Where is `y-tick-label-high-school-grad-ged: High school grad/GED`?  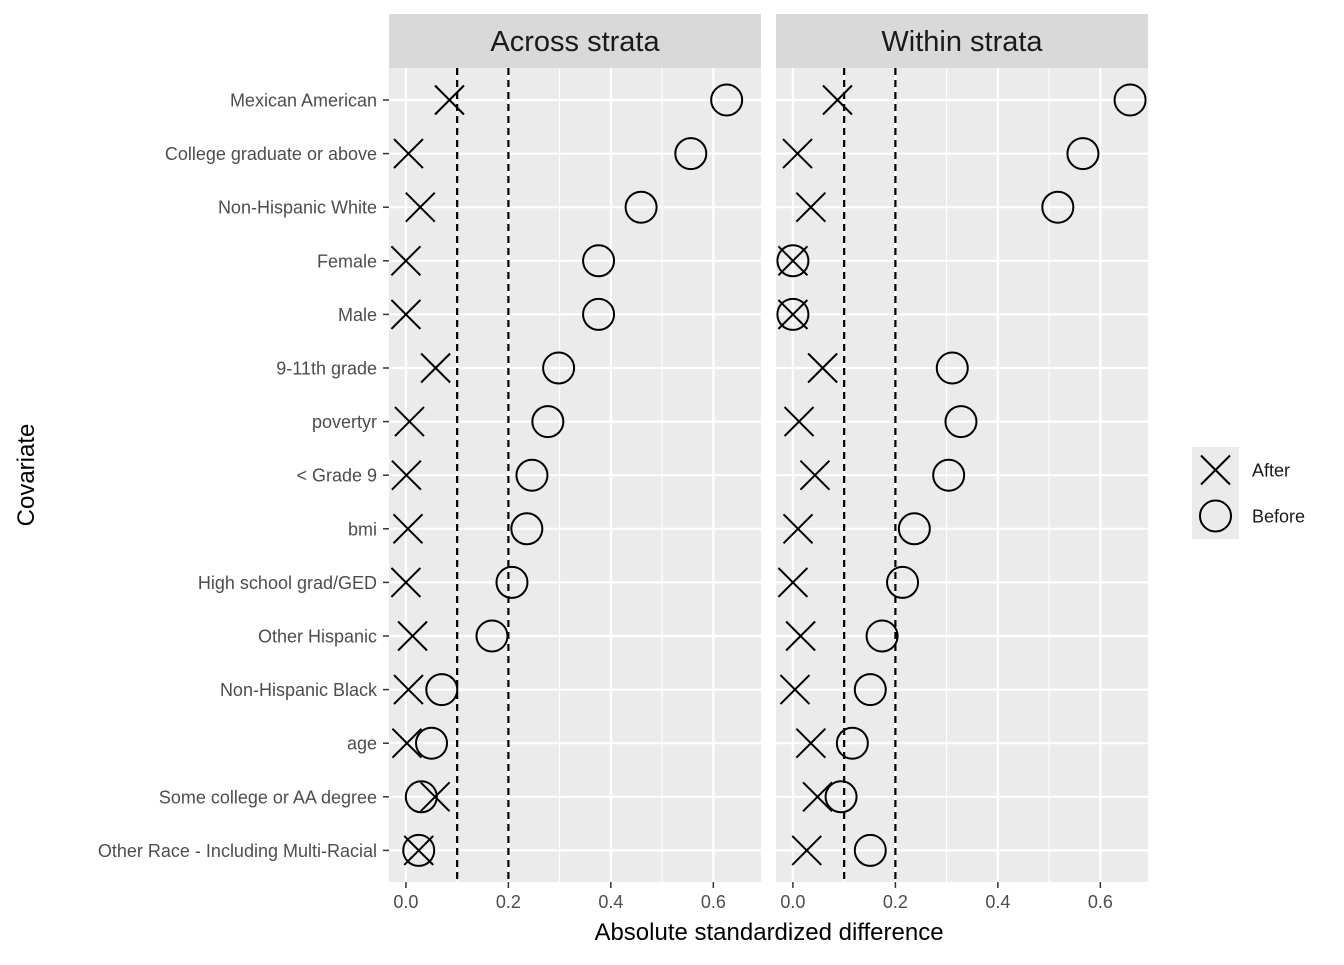
y-tick-label-high-school-grad-ged: High school grad/GED is located at coordinates (287, 583).